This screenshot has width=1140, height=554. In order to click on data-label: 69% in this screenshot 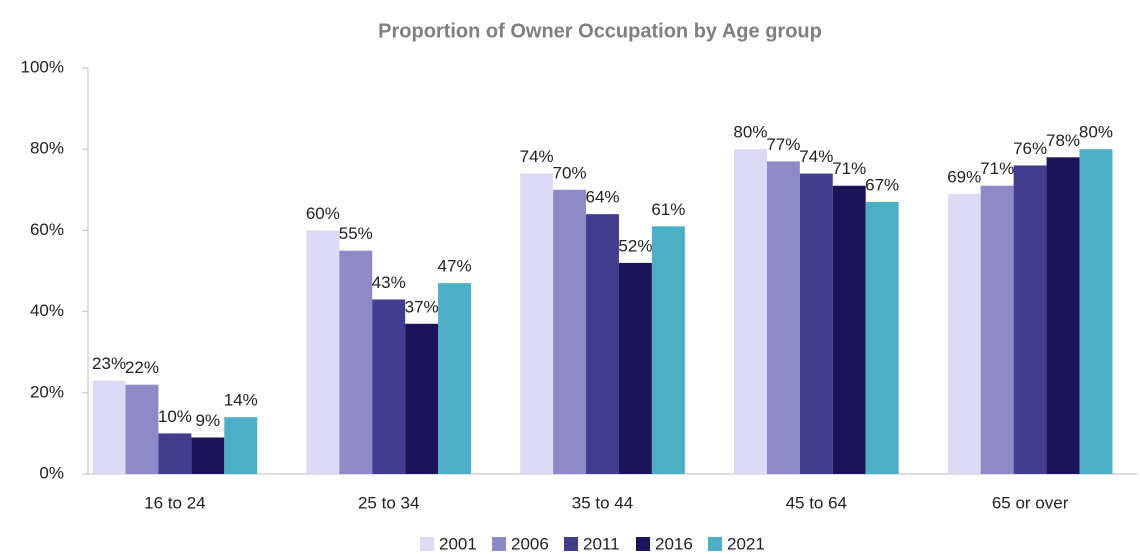, I will do `click(964, 176)`.